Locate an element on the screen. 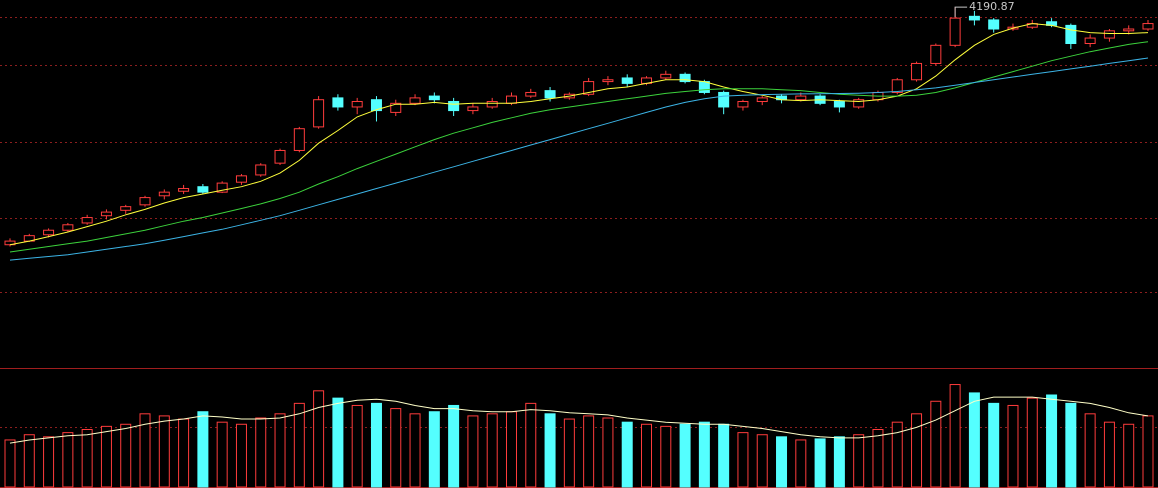  volume-ma-line is located at coordinates (579, 420).